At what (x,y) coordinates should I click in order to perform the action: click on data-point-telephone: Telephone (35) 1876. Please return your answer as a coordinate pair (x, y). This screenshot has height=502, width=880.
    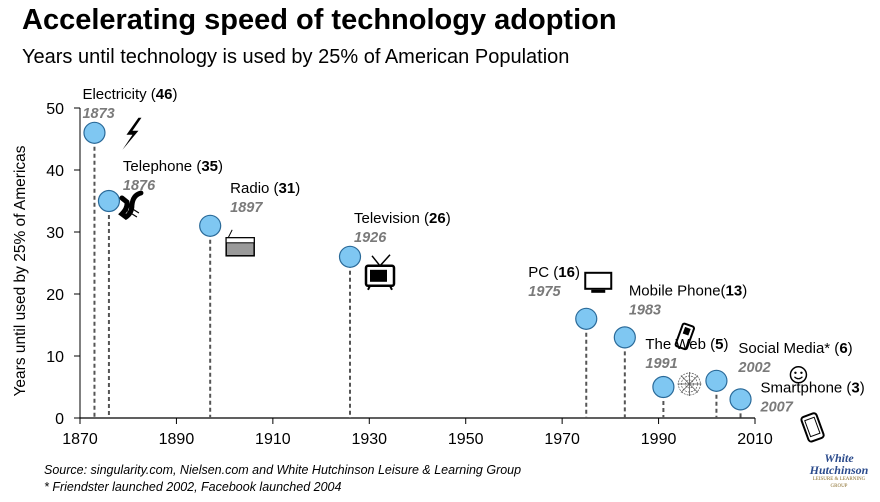
    Looking at the image, I should click on (160, 288).